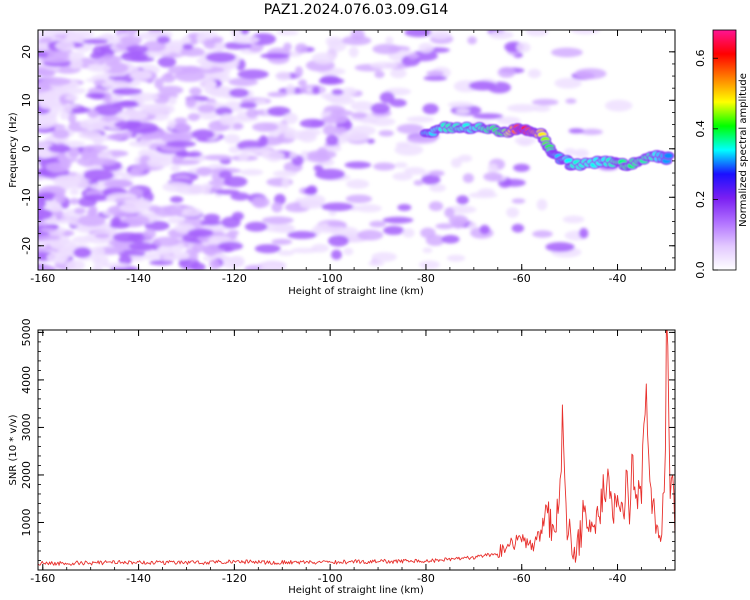 This screenshot has height=600, width=750. What do you see at coordinates (426, 278) in the screenshot?
I see `x-tick-label: -80` at bounding box center [426, 278].